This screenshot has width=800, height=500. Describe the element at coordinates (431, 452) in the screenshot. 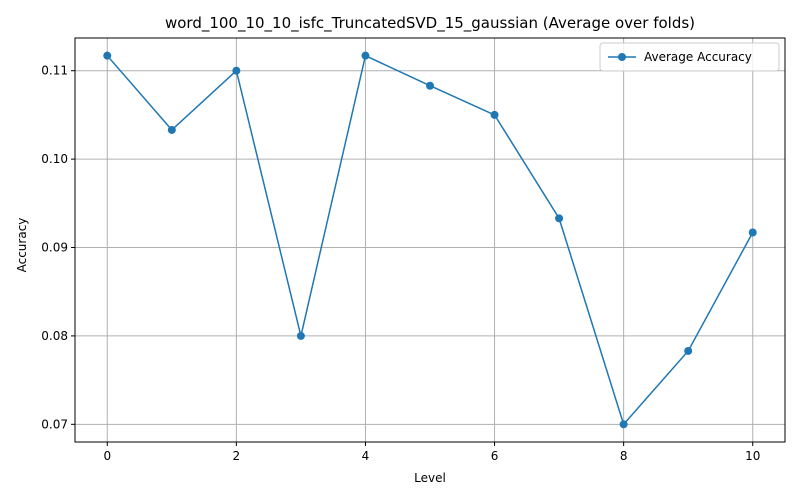

I see `x-axis-ticks: 0 2 4 6 8 10` at that location.